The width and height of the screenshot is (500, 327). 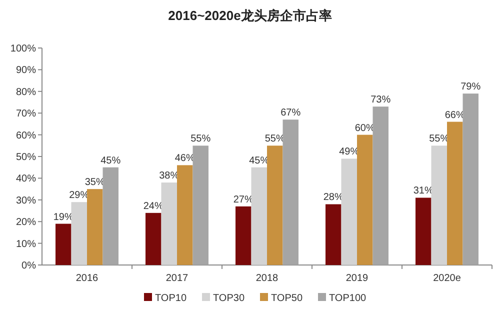 What do you see at coordinates (171, 298) in the screenshot?
I see `legend-label: TOP10` at bounding box center [171, 298].